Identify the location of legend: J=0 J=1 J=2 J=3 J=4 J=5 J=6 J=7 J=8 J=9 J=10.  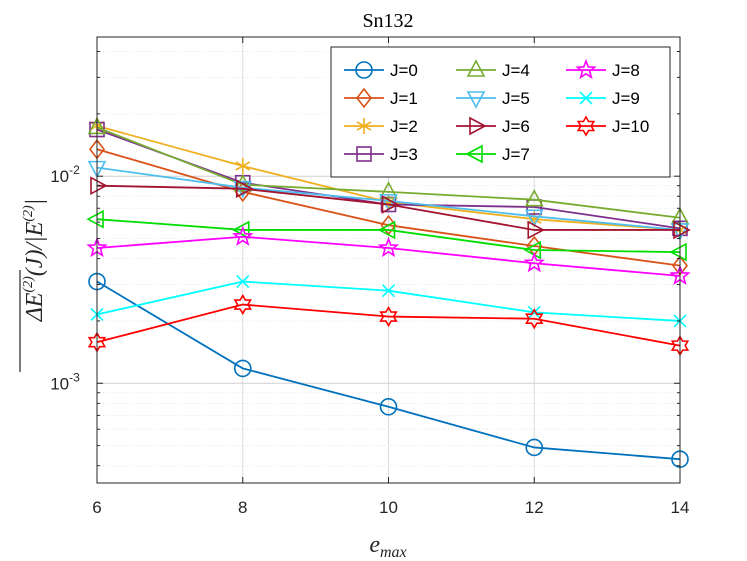
(500, 112).